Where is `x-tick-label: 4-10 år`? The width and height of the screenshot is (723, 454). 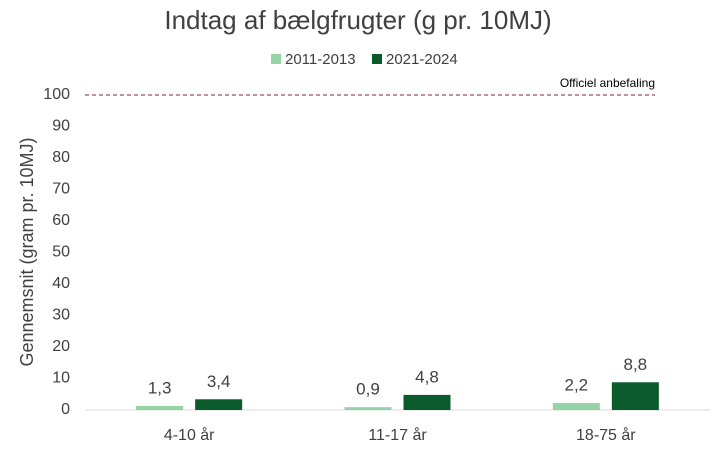 x-tick-label: 4-10 år is located at coordinates (189, 435).